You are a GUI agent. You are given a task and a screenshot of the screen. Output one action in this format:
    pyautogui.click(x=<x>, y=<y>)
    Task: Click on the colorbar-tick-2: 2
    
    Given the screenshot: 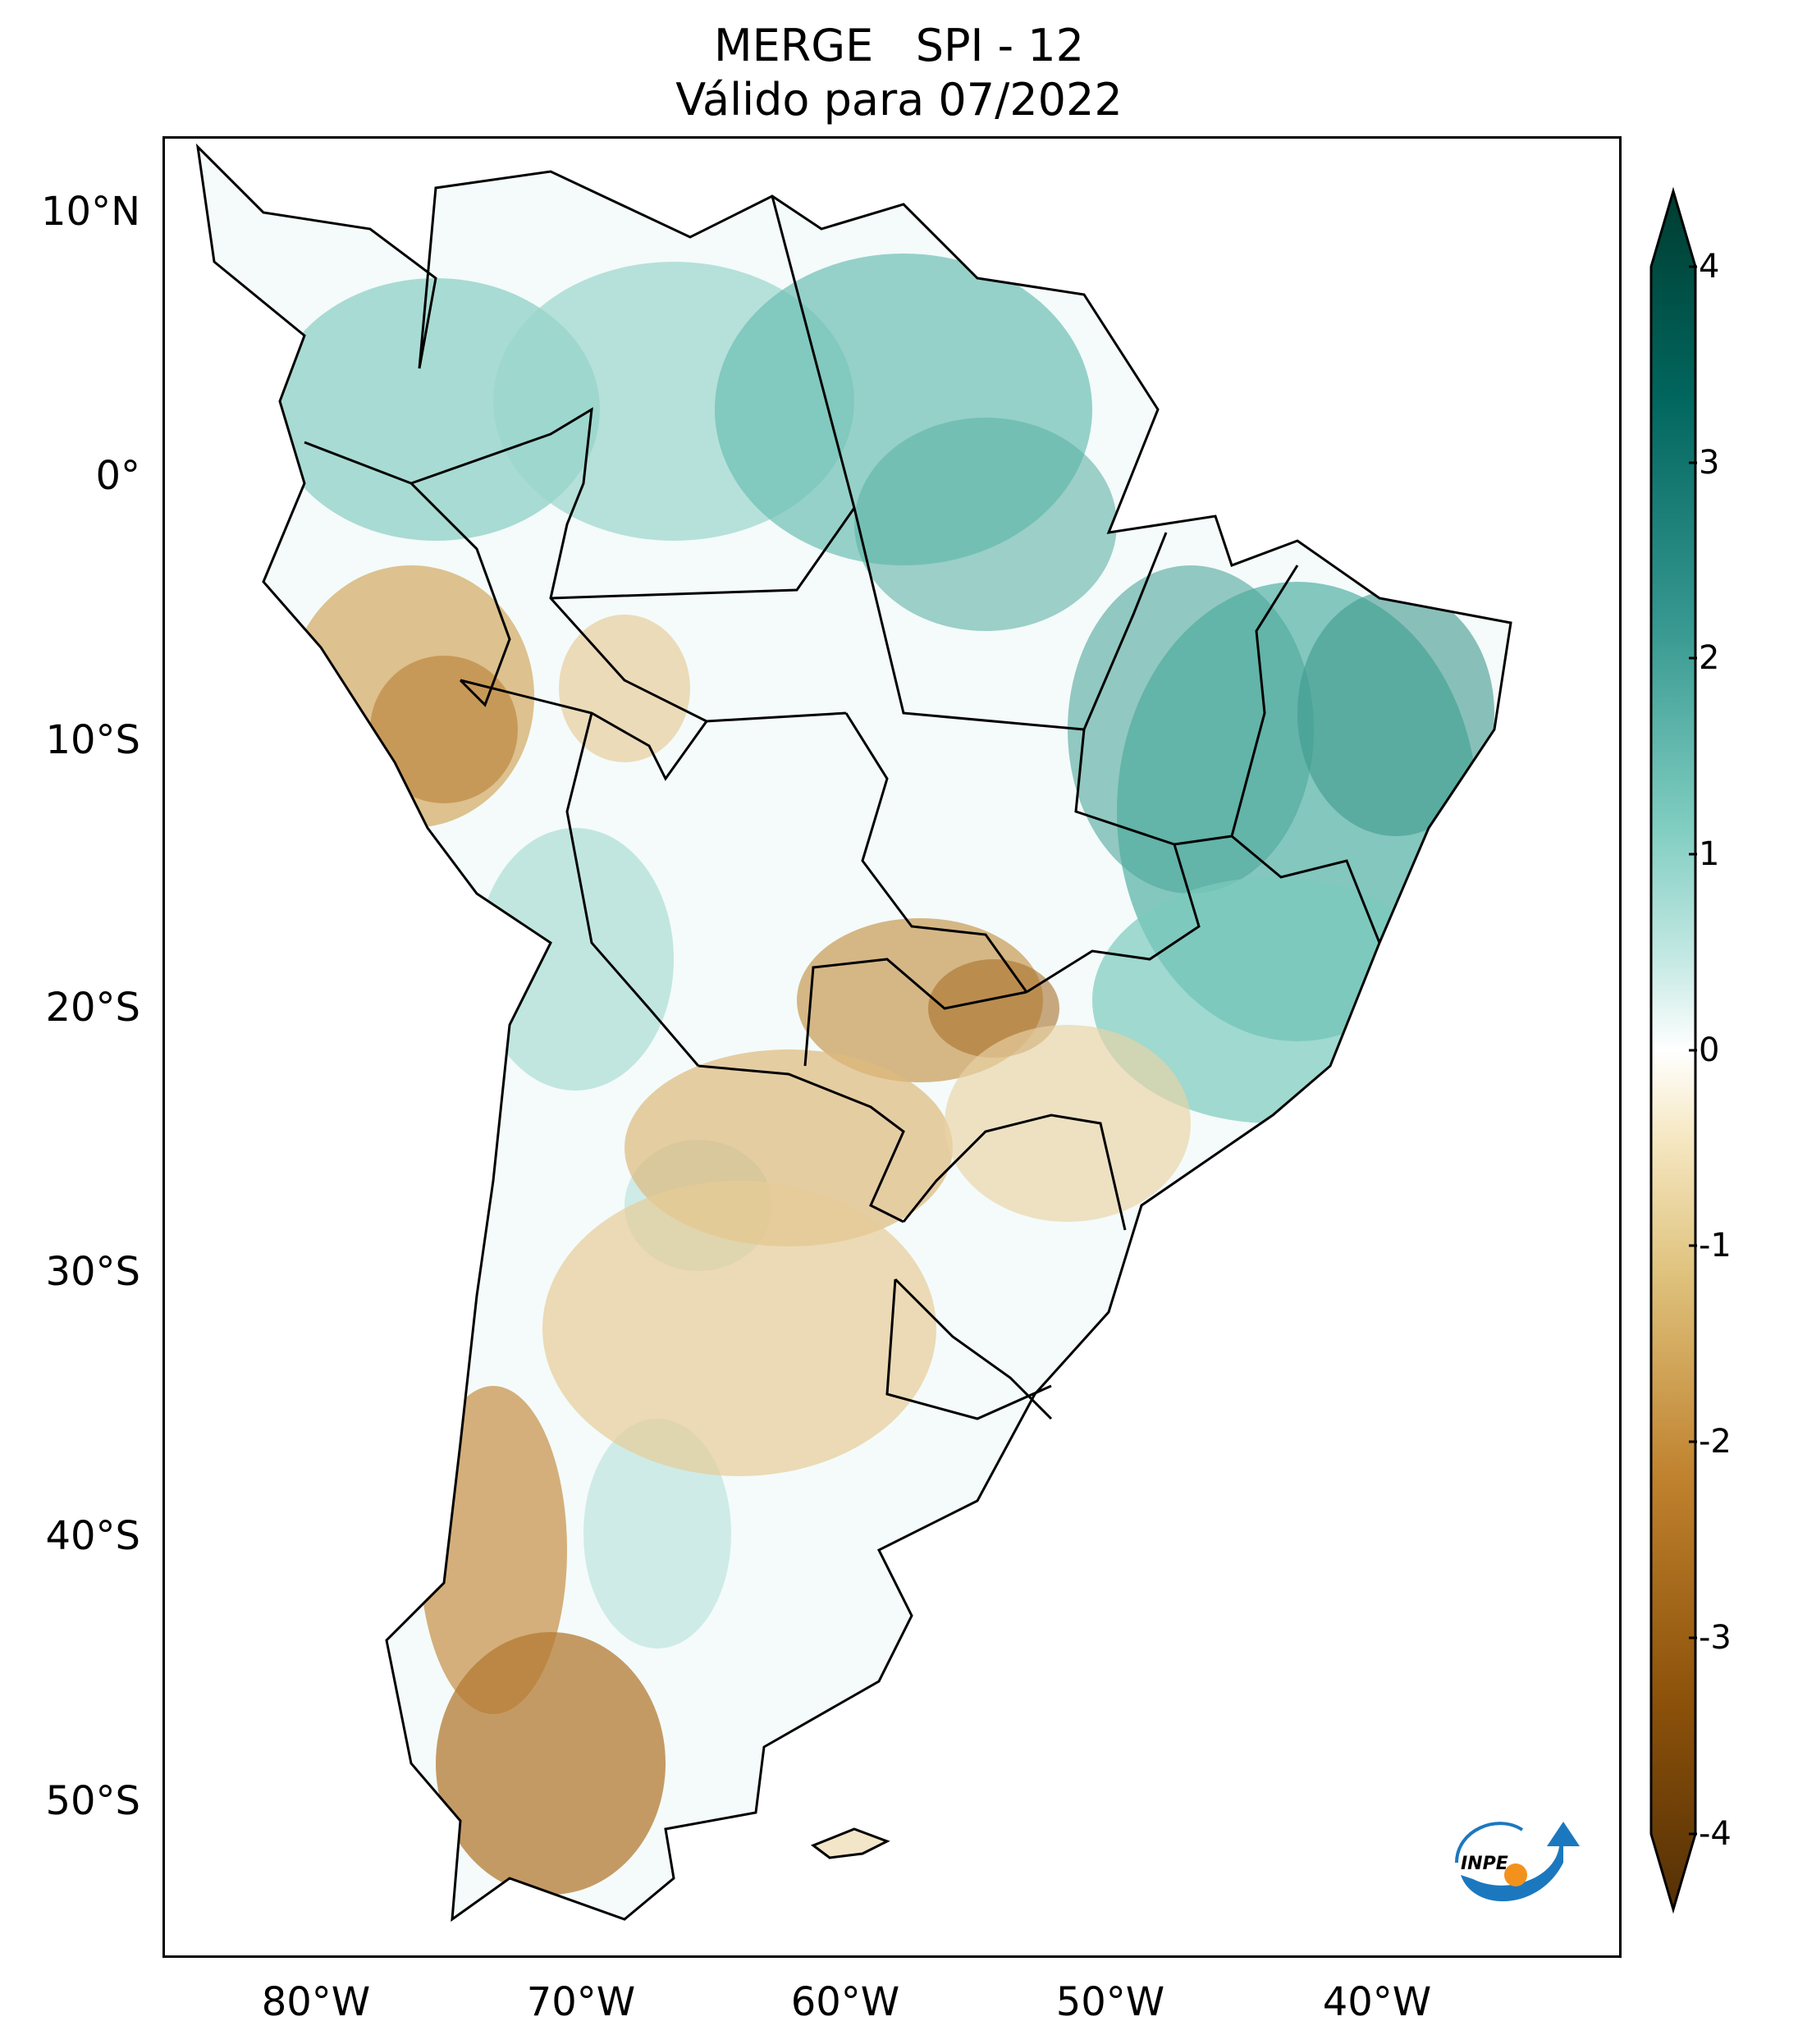 What is the action you would take?
    pyautogui.click(x=1709, y=658)
    